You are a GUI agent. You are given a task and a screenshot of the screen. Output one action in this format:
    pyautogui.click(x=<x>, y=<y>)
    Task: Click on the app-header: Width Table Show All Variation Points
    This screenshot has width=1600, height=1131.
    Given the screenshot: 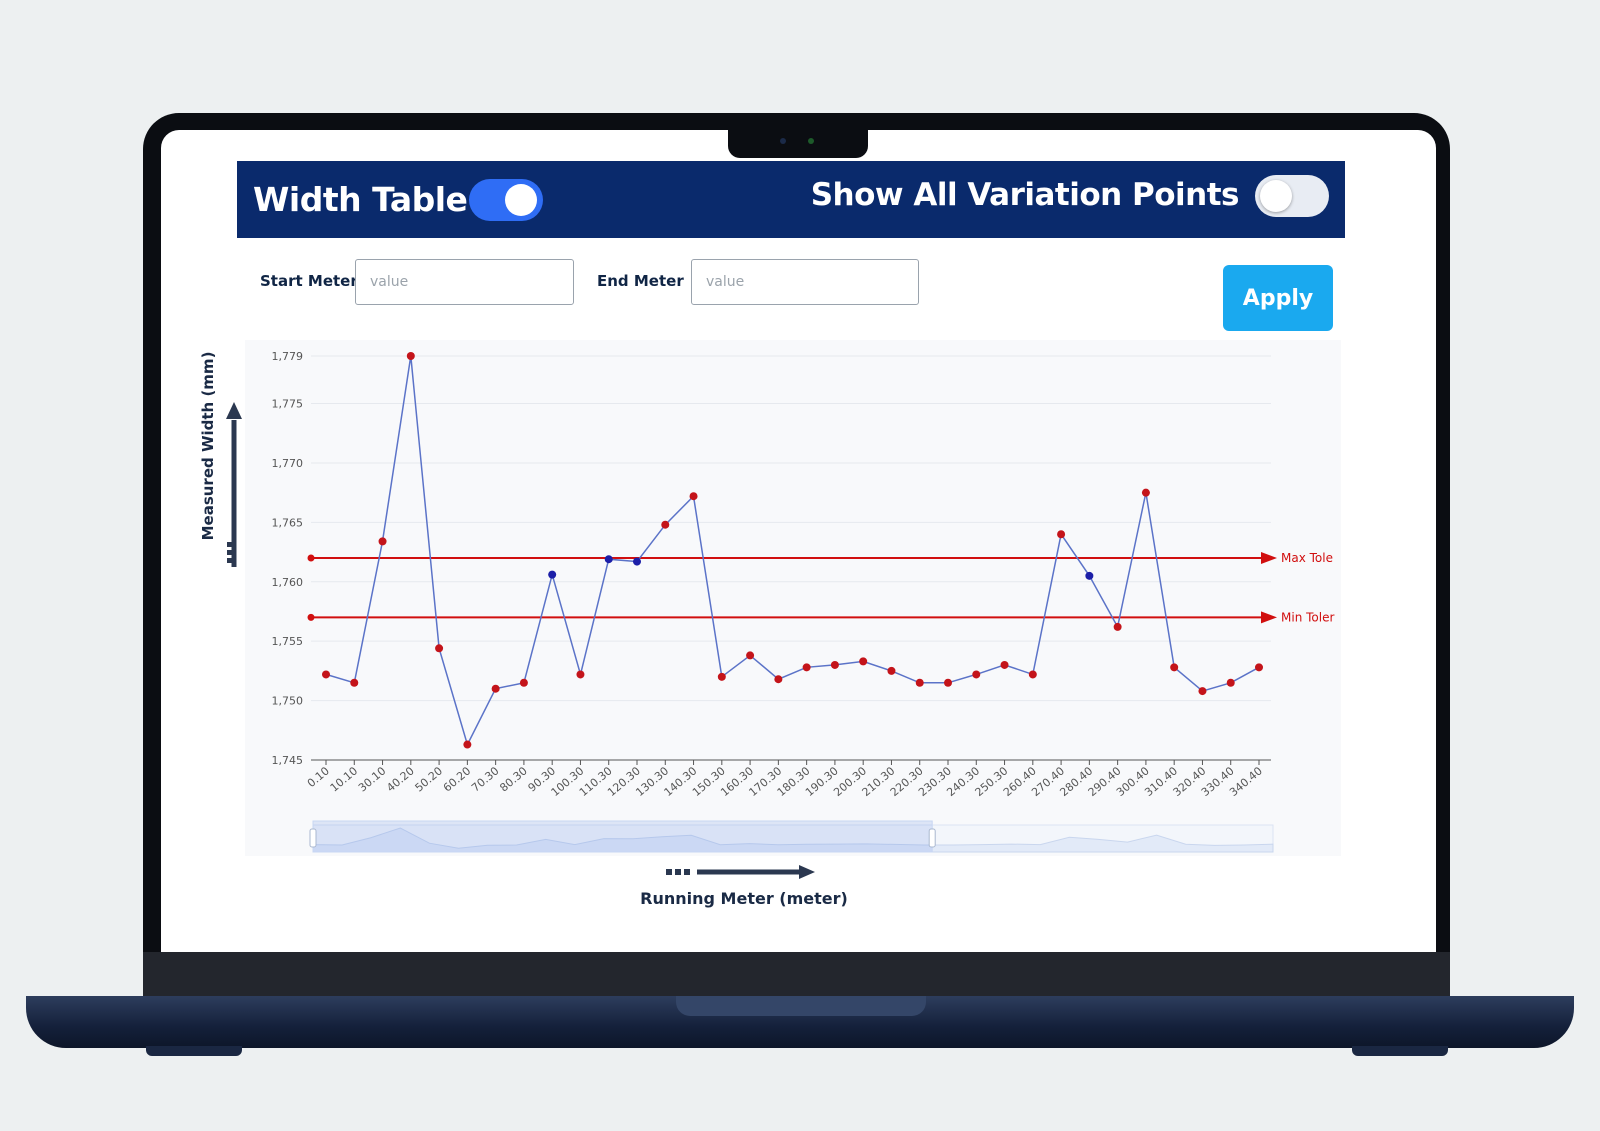 What is the action you would take?
    pyautogui.click(x=791, y=199)
    